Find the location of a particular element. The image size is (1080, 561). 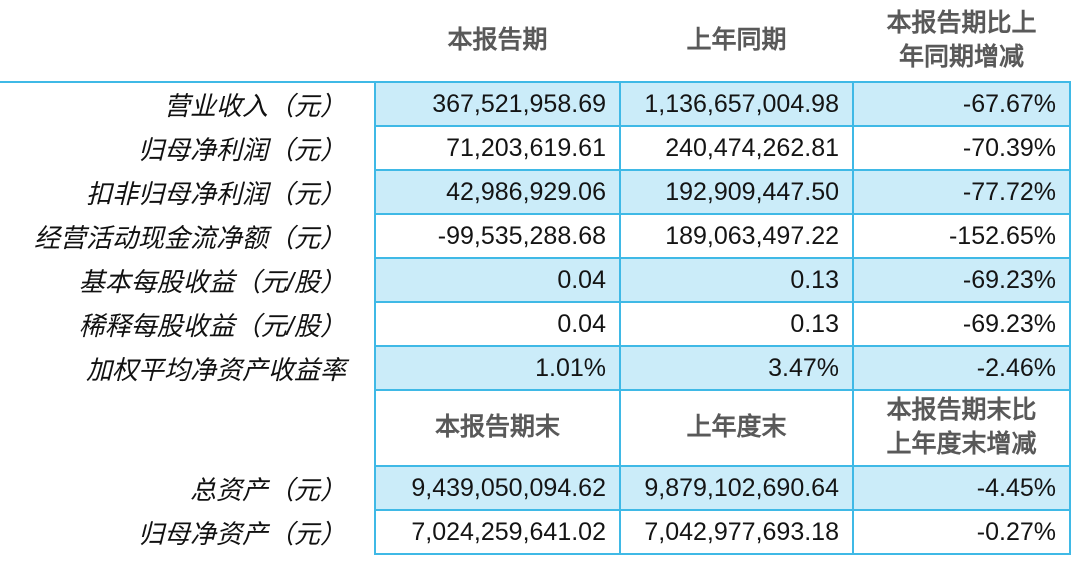

current-period-value: 42,986,929.06 is located at coordinates (497, 192).